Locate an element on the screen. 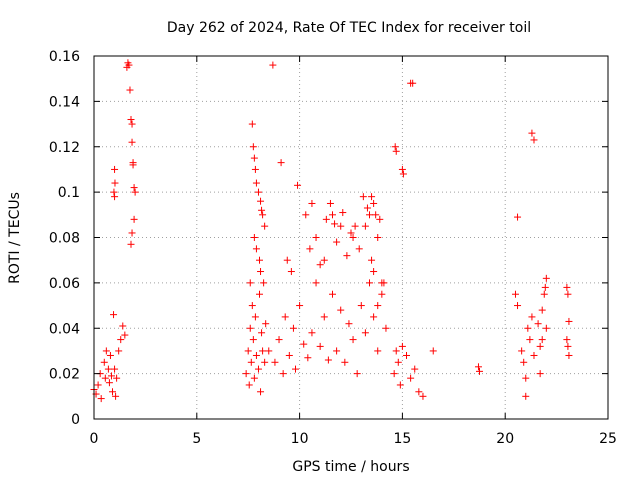 The height and width of the screenshot is (480, 640). y-tick-label: 0.1 is located at coordinates (69, 193).